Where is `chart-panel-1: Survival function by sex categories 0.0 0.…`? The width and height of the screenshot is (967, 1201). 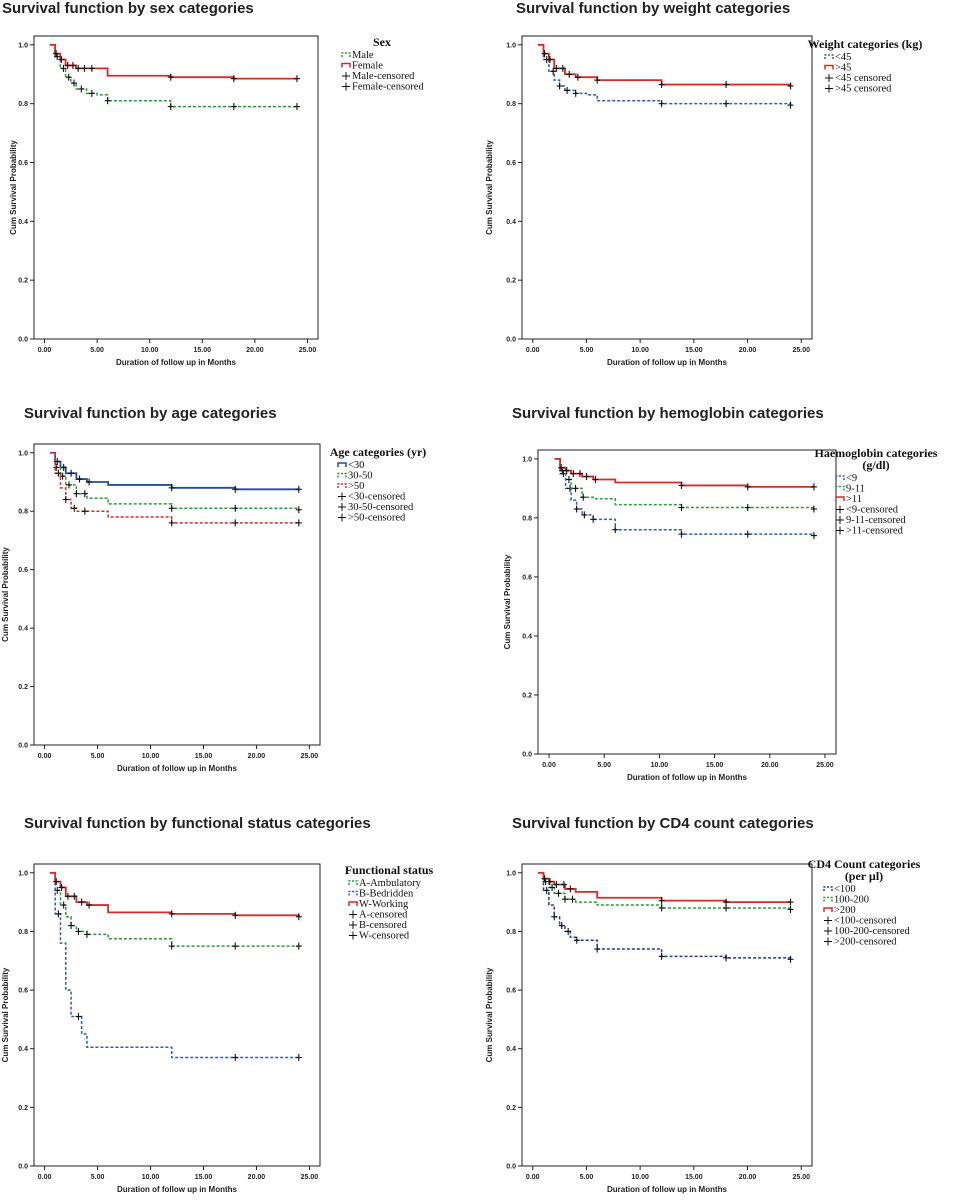
chart-panel-1: Survival function by sex categories 0.0 0.… is located at coordinates (213, 183).